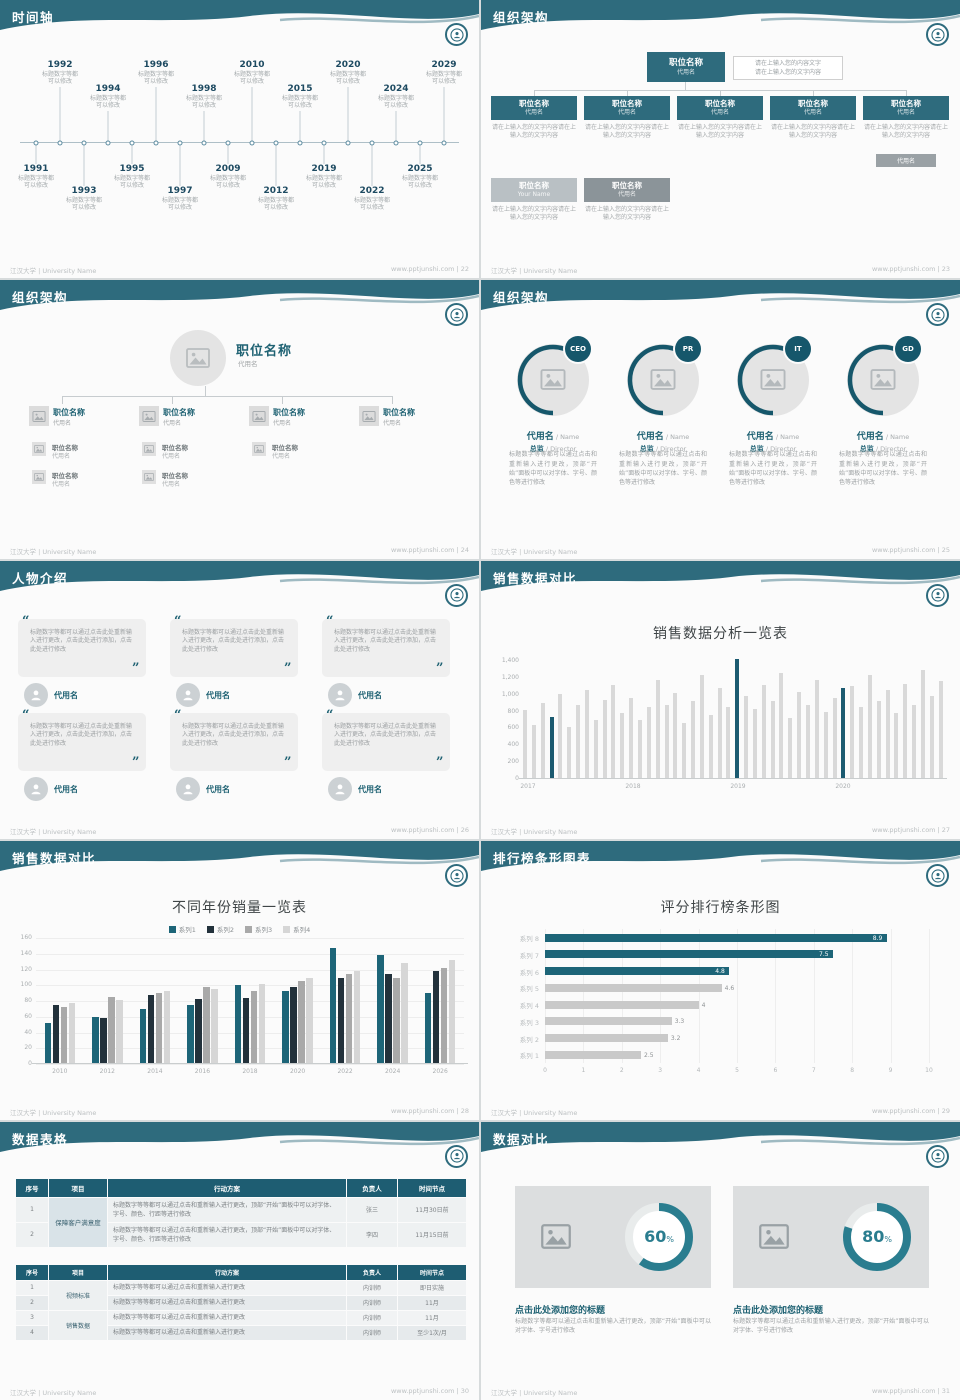 Image resolution: width=960 pixels, height=1400 pixels. What do you see at coordinates (910, 1112) in the screenshot?
I see `footer-site-page: www.pptjunshi.com | 29` at bounding box center [910, 1112].